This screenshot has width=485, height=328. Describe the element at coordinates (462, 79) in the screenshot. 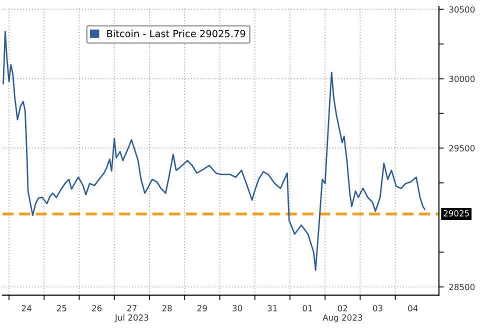

I see `y-tick-label: 30000` at that location.